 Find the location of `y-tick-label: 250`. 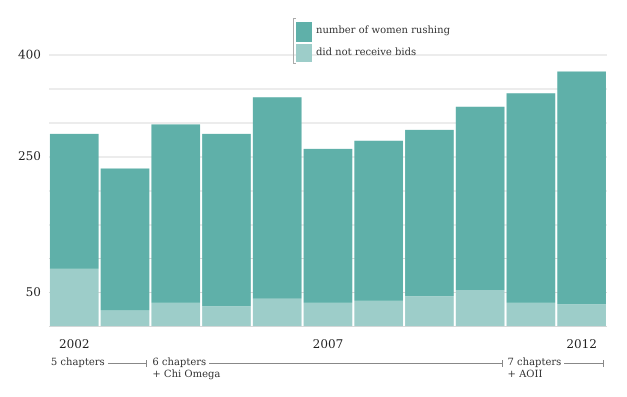

y-tick-label: 250 is located at coordinates (29, 156).